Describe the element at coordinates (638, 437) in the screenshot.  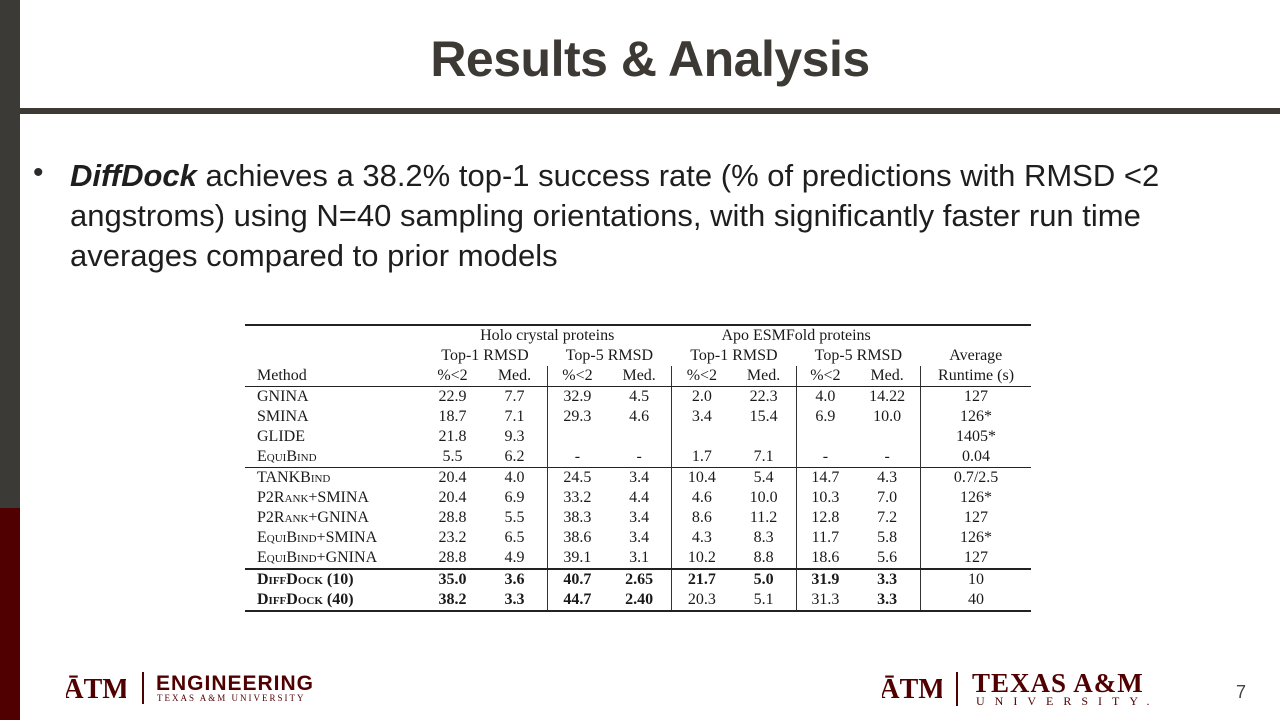
I see `table-row: GLIDE 21.8 9.3 1405*` at that location.